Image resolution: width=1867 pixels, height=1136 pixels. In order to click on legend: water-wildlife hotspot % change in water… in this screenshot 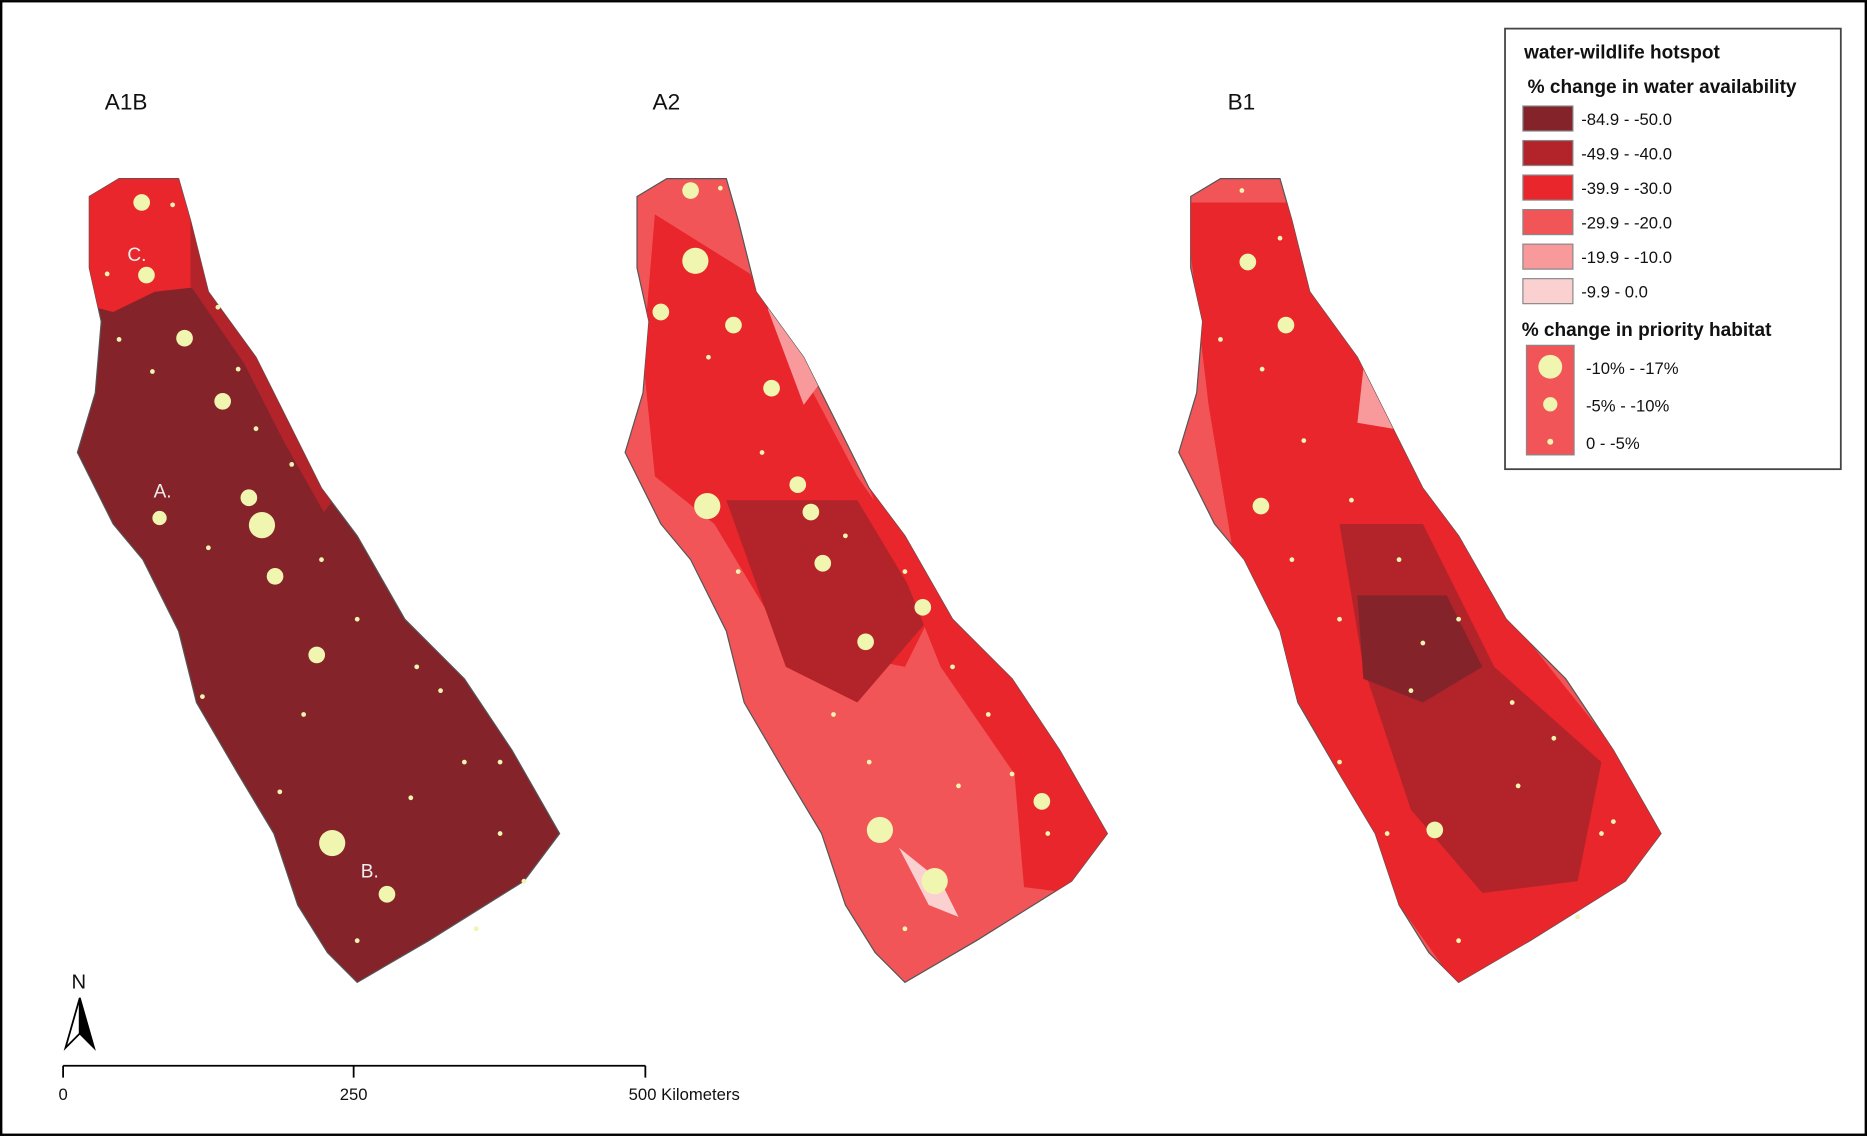, I will do `click(1673, 249)`.